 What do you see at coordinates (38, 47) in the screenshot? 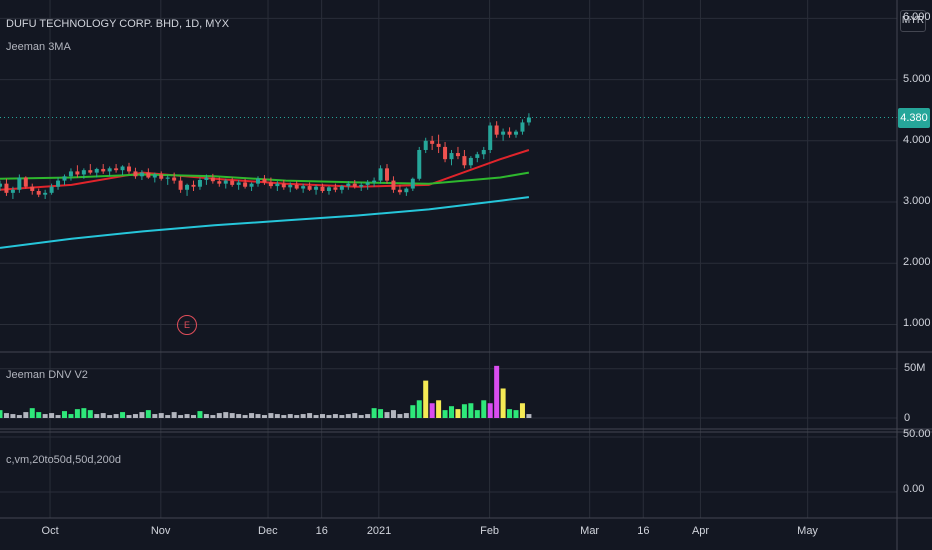
I see `main-indicator-label: Jeeman 3MA` at bounding box center [38, 47].